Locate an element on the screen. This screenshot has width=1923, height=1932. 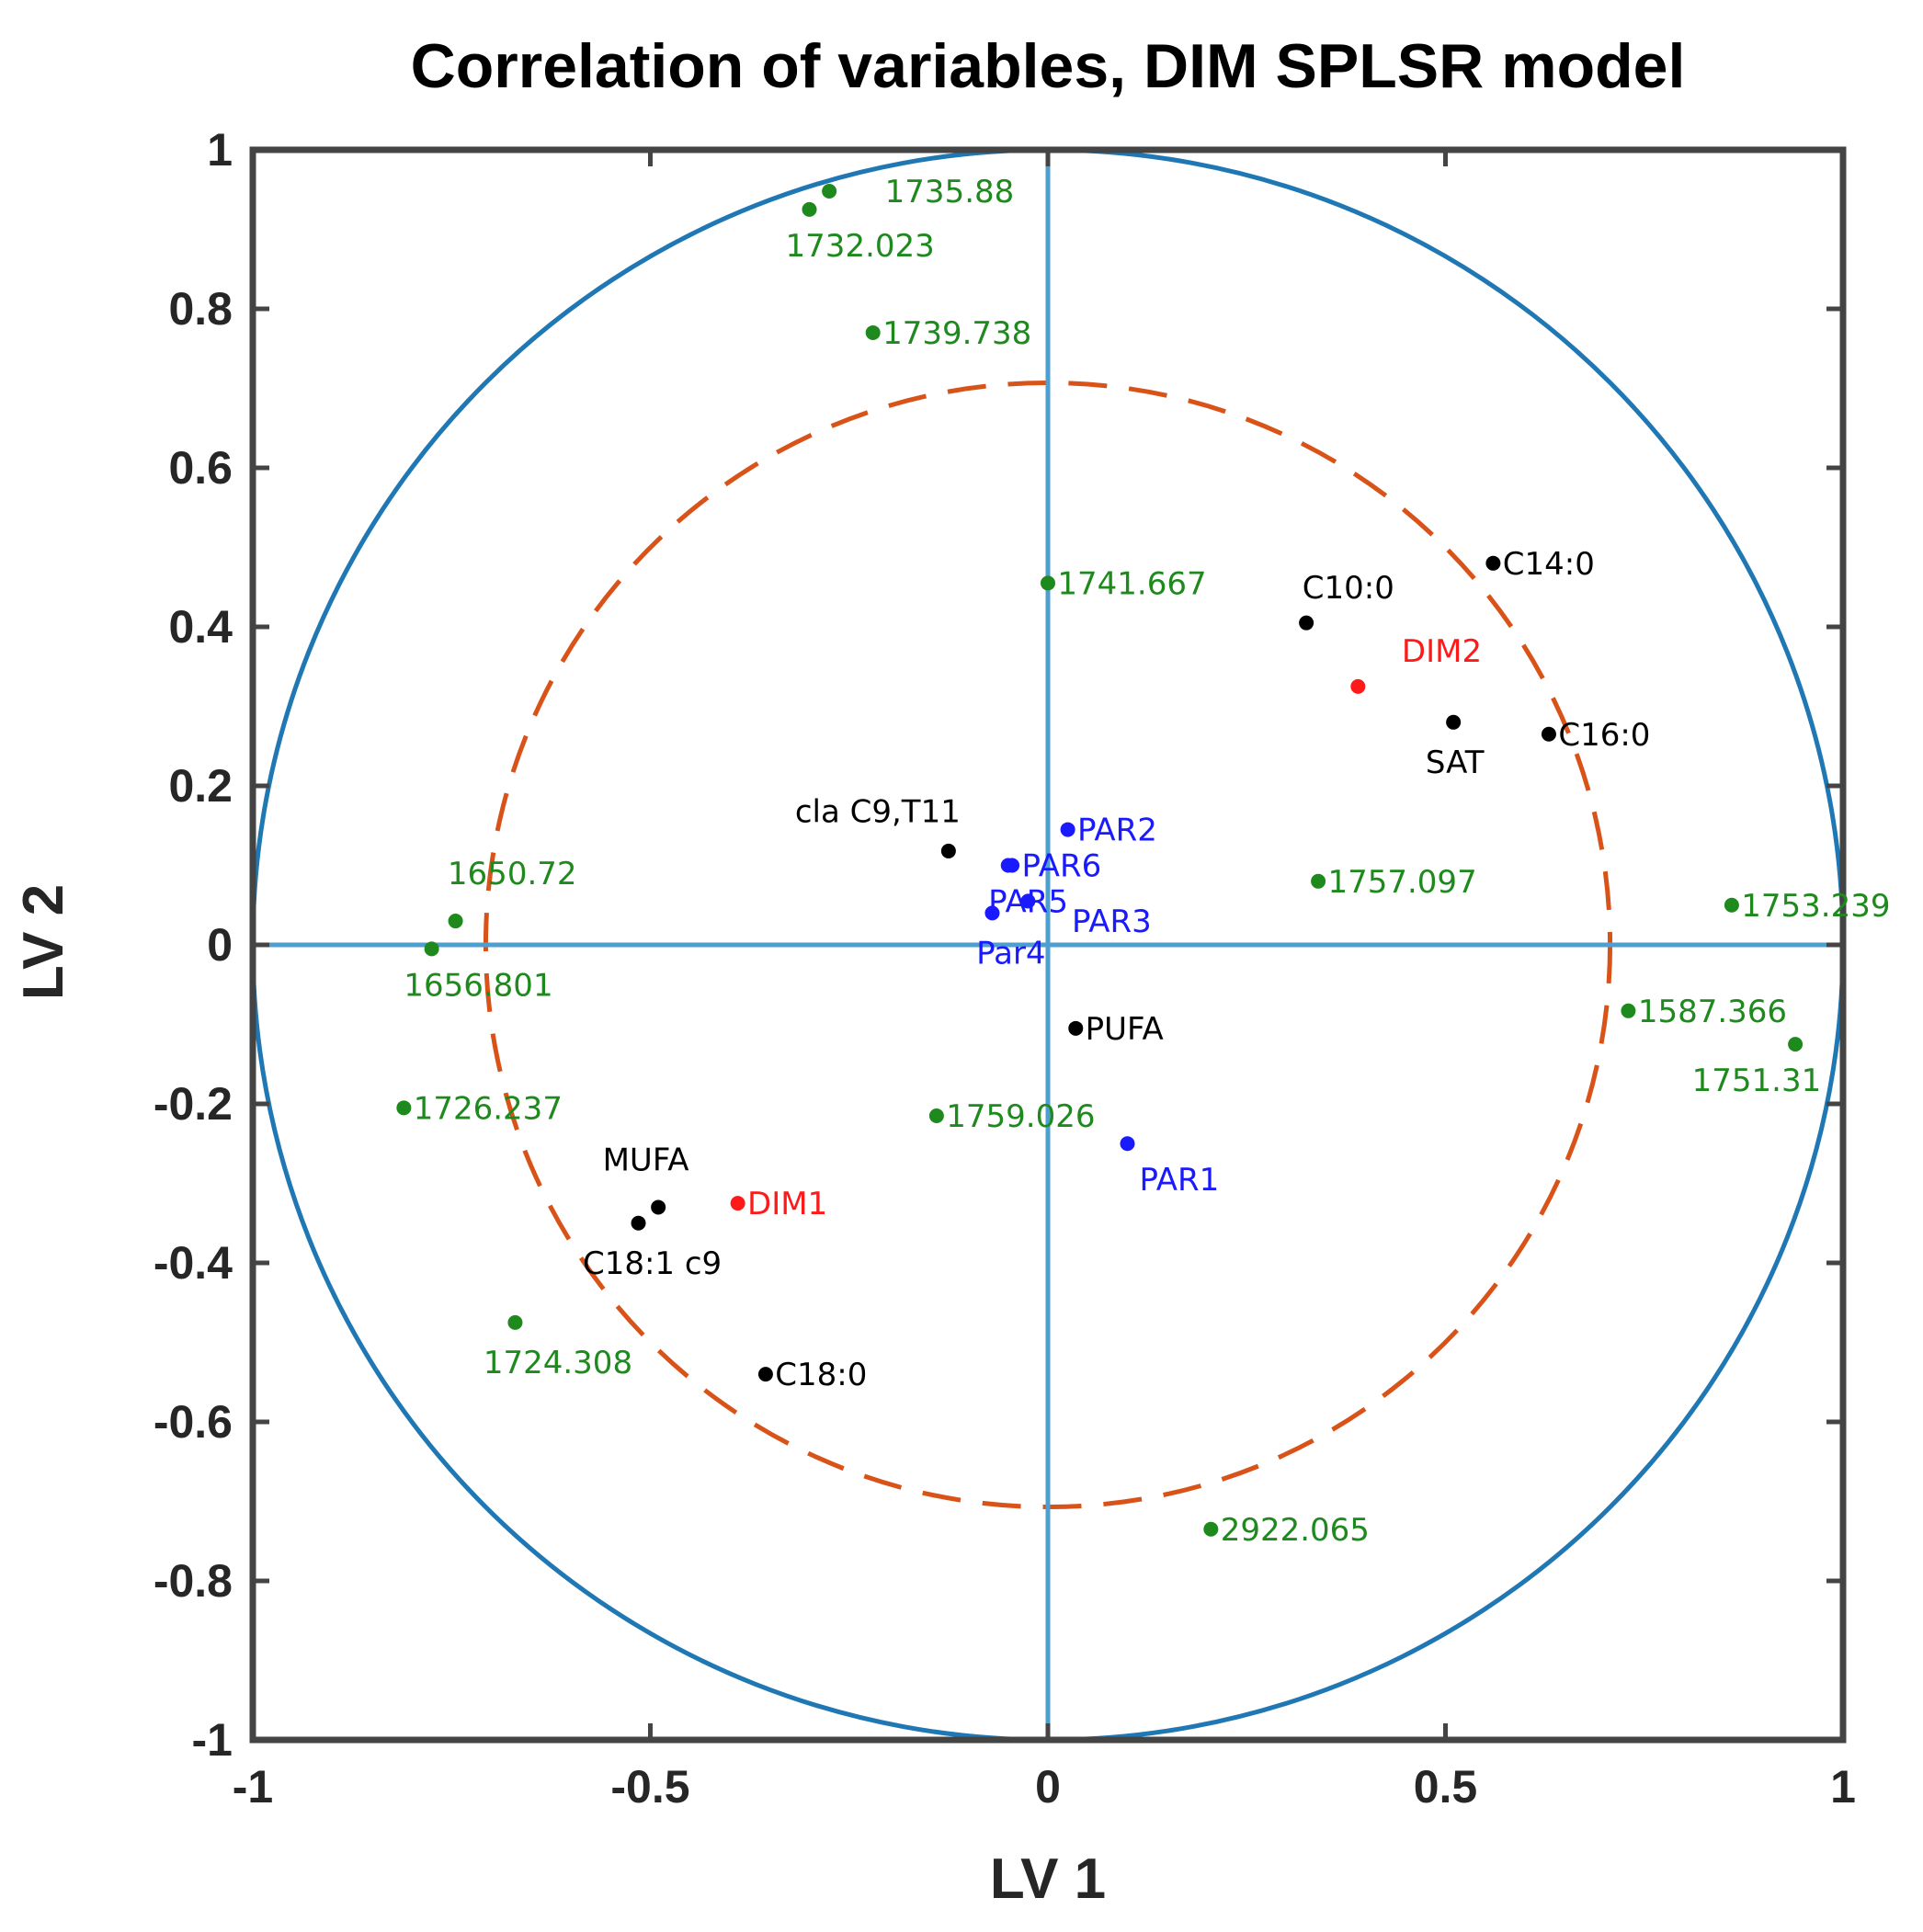
y-tick-label: -1 is located at coordinates (212, 1740).